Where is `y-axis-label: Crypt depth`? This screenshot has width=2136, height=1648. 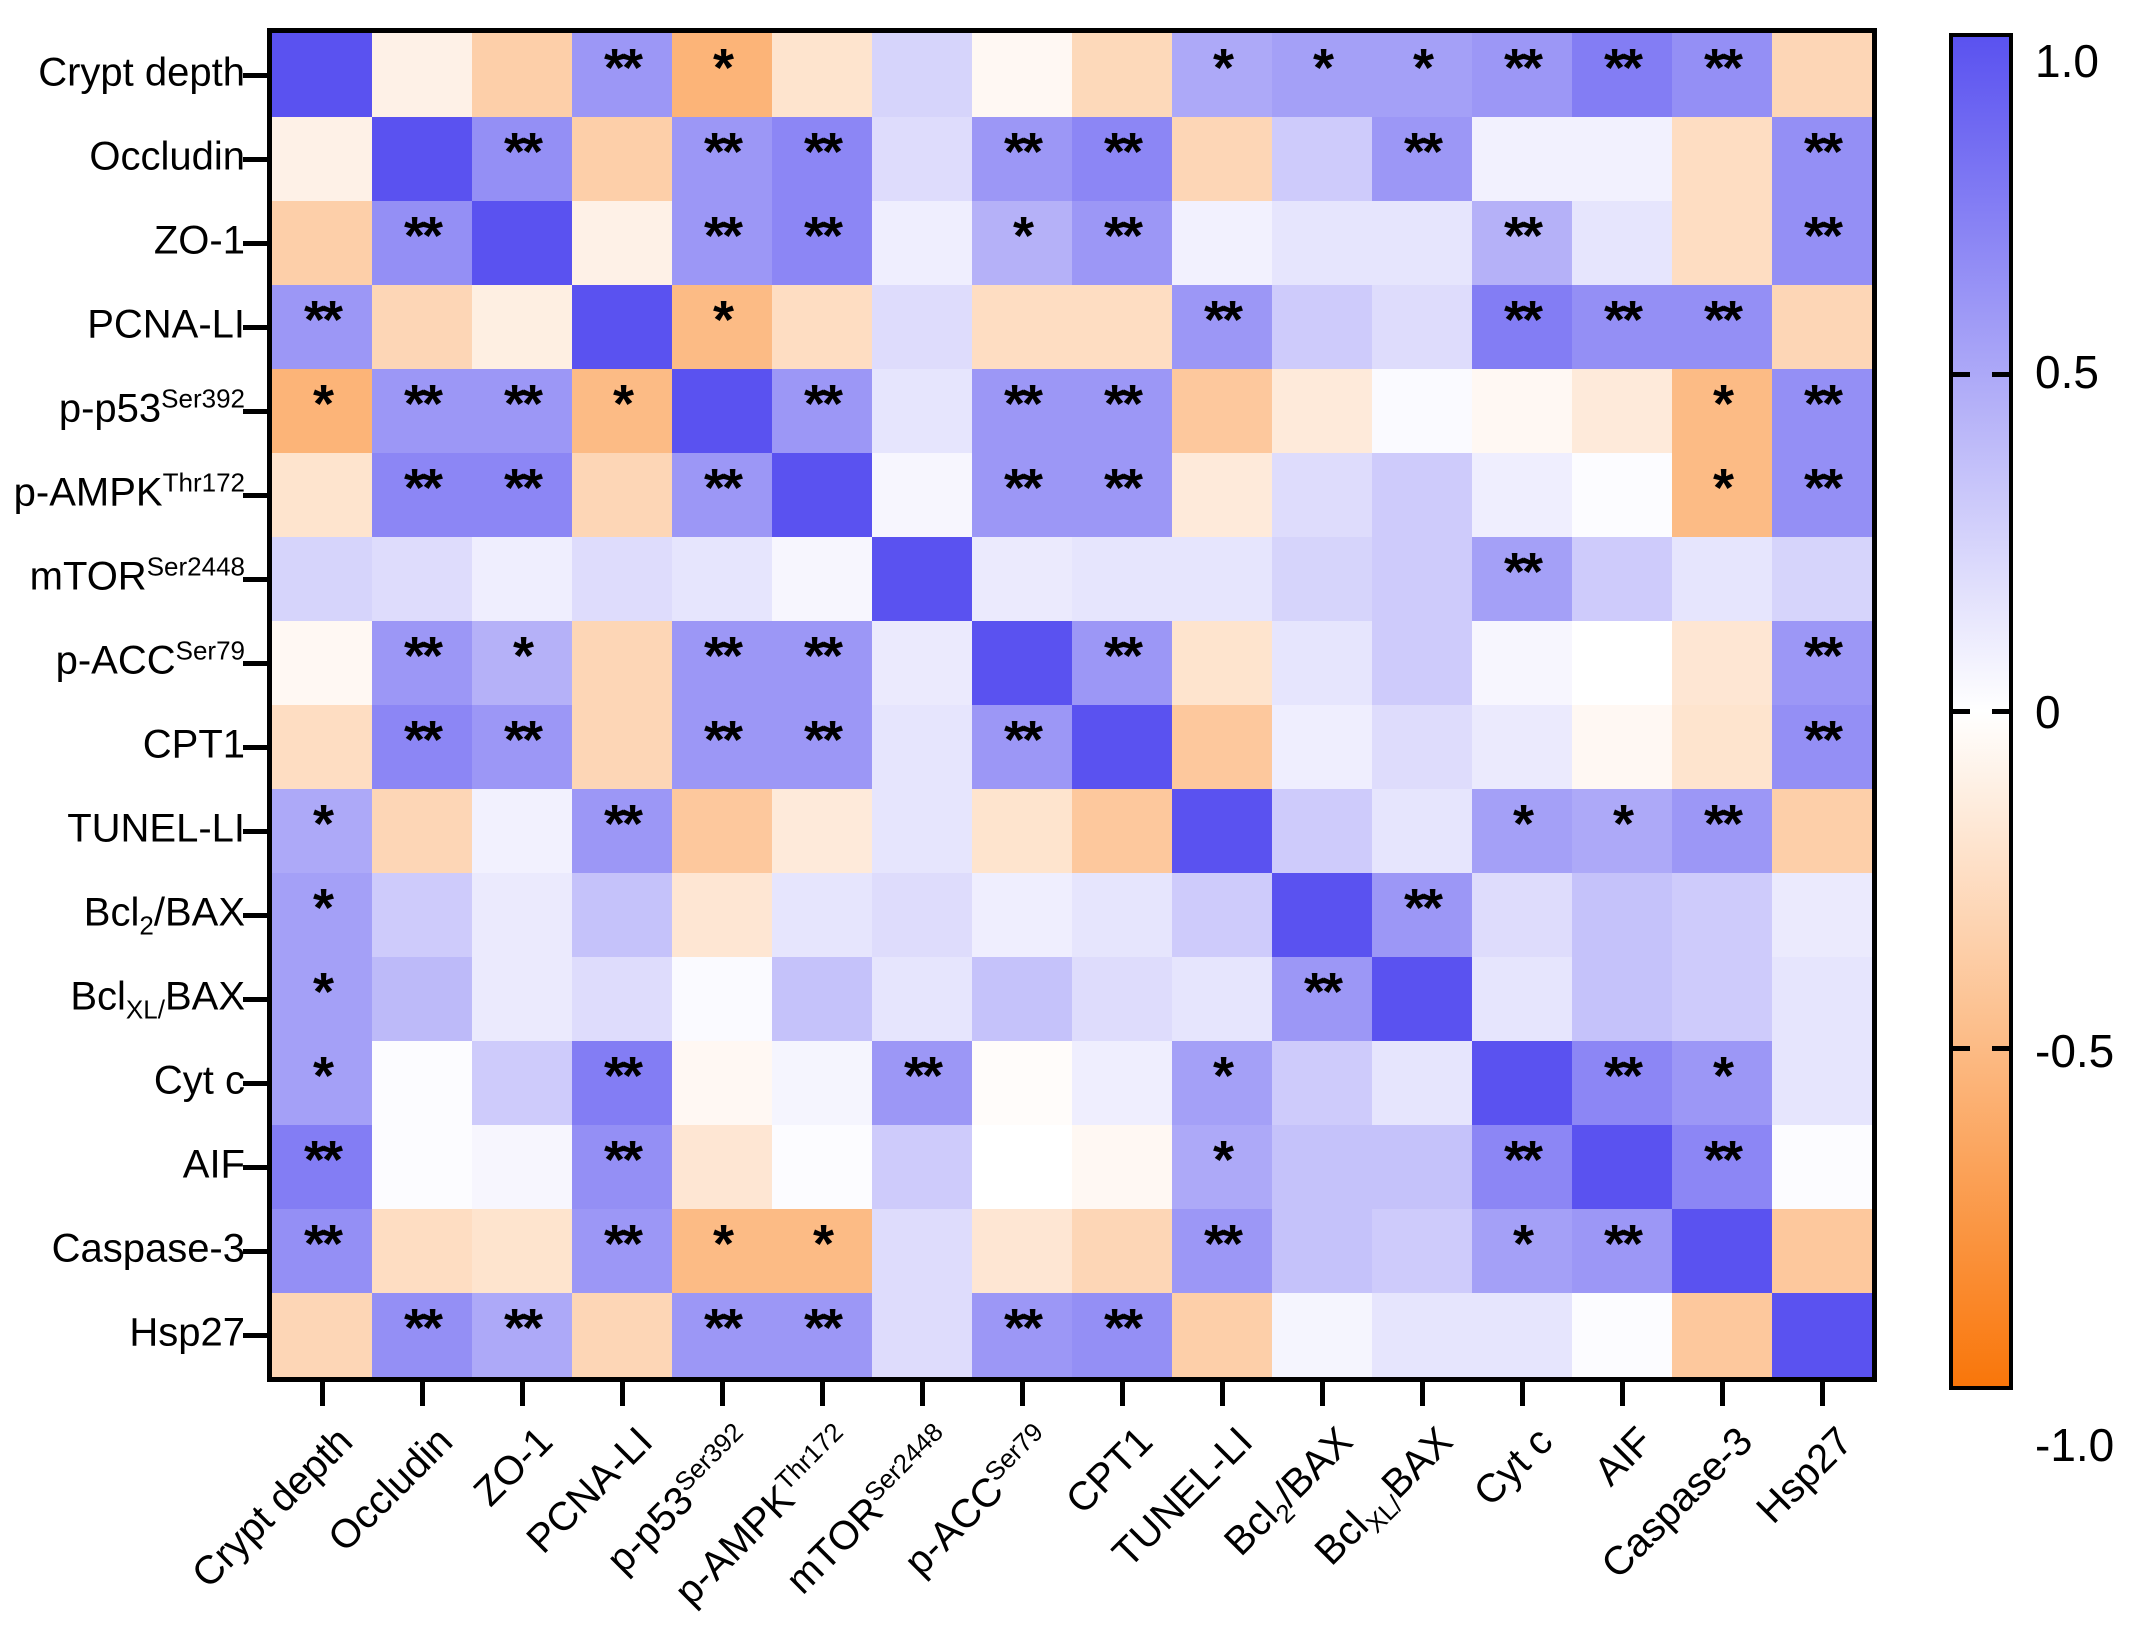 y-axis-label: Crypt depth is located at coordinates (122, 73).